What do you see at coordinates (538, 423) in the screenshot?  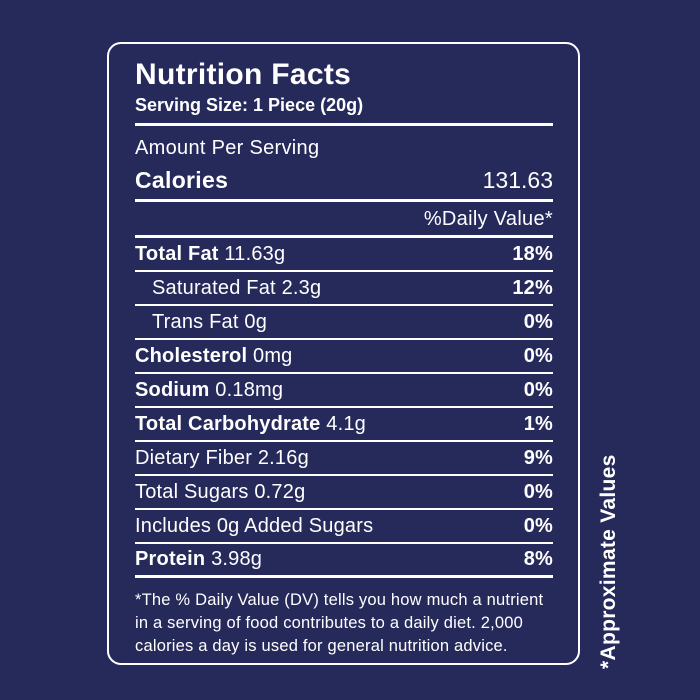 I see `nutrient-dv: 1%` at bounding box center [538, 423].